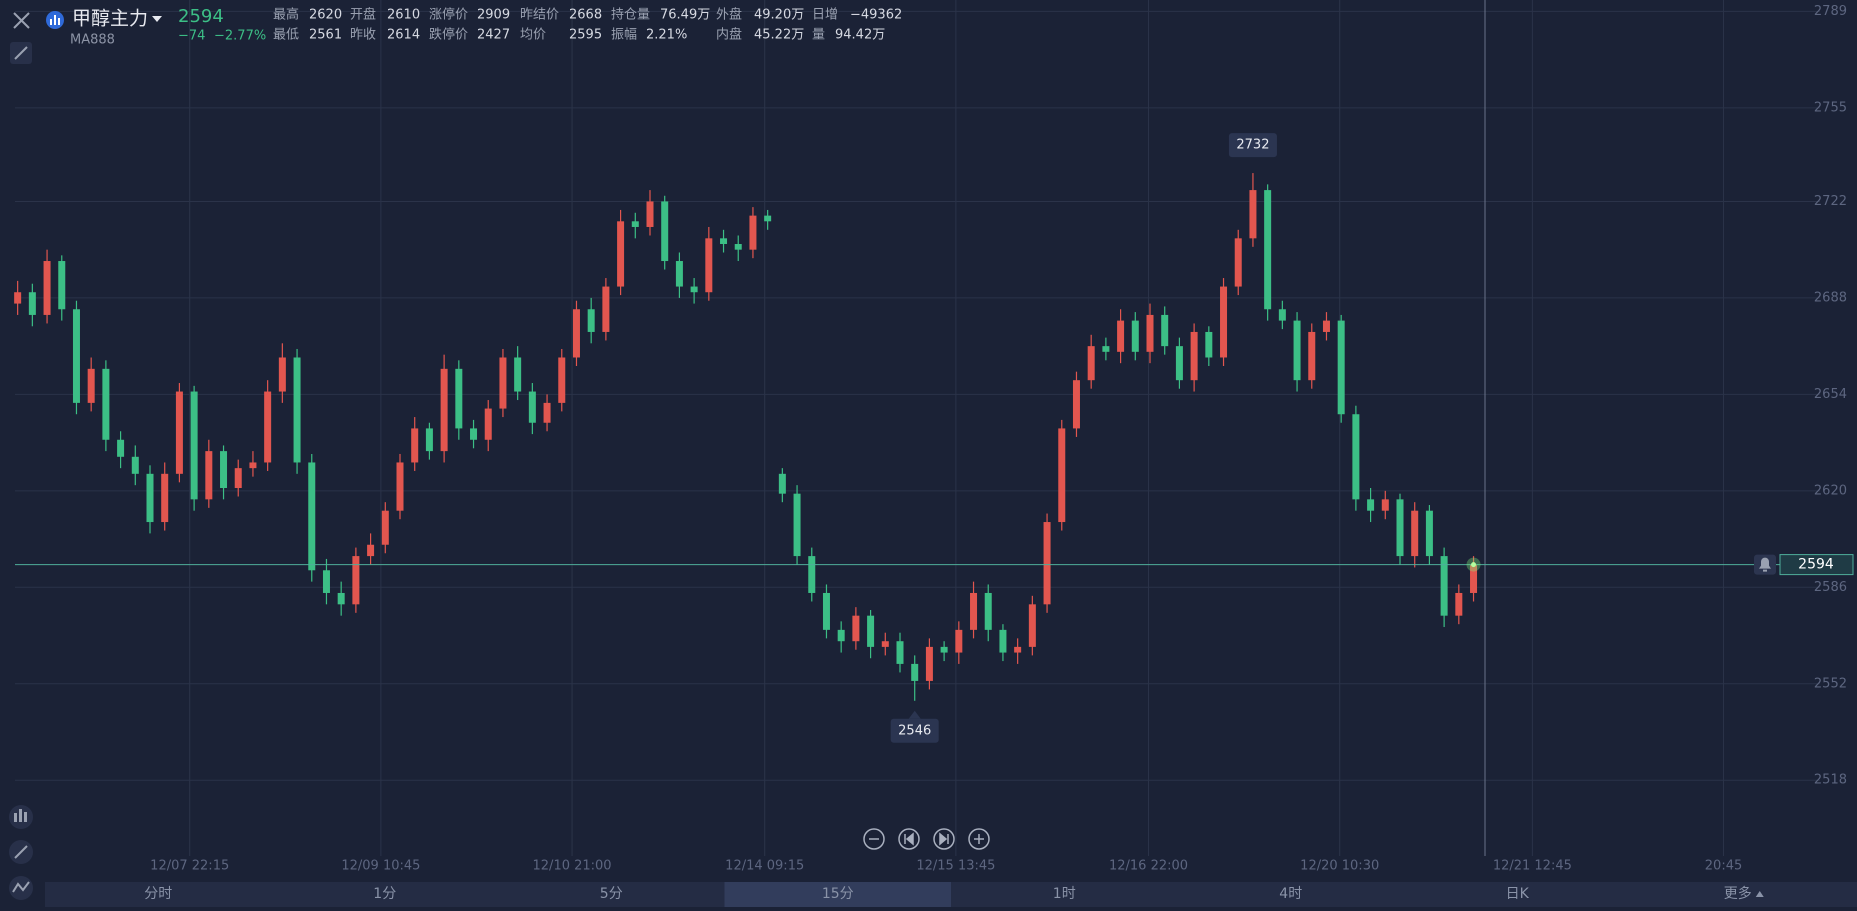  What do you see at coordinates (729, 35) in the screenshot?
I see `stat-label: 内盘` at bounding box center [729, 35].